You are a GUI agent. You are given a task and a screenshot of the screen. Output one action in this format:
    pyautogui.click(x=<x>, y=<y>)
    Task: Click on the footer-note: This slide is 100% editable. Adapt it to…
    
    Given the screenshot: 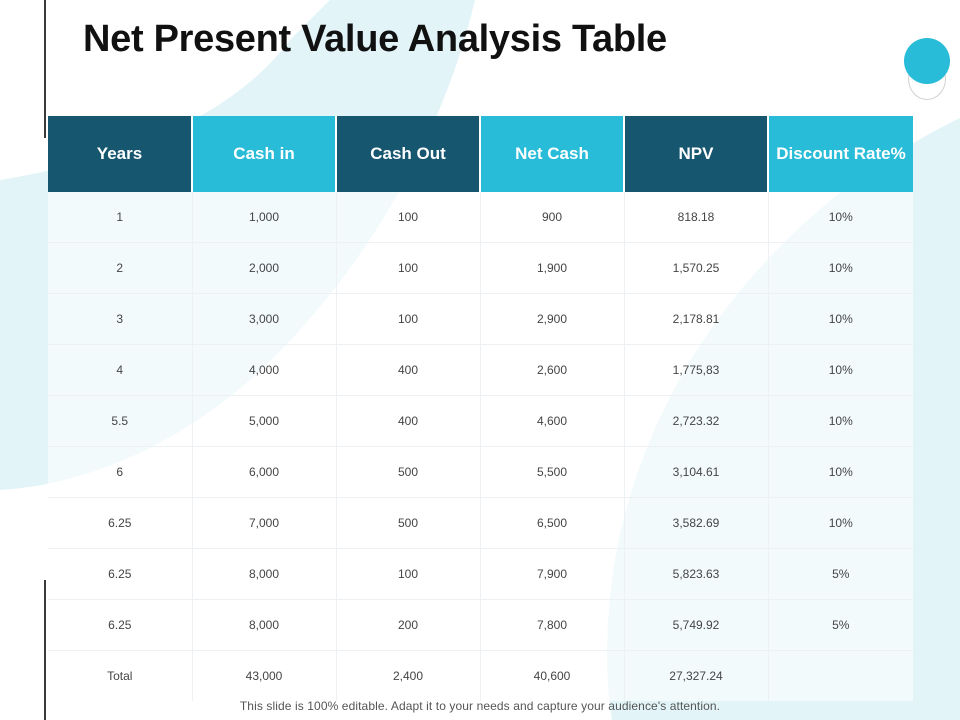 What is the action you would take?
    pyautogui.click(x=480, y=706)
    